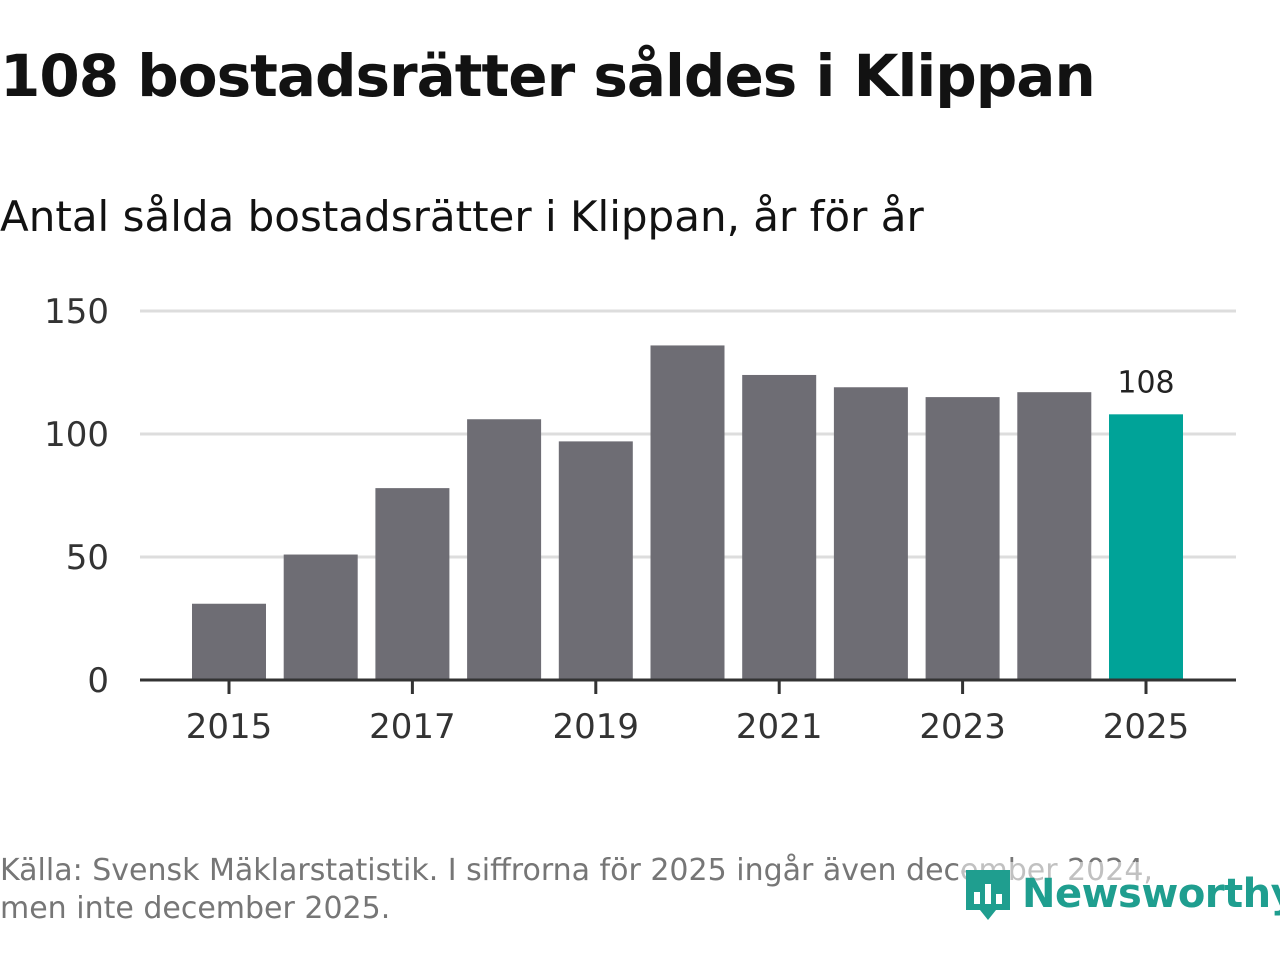  Describe the element at coordinates (1146, 547) in the screenshot. I see `bar-2025` at that location.